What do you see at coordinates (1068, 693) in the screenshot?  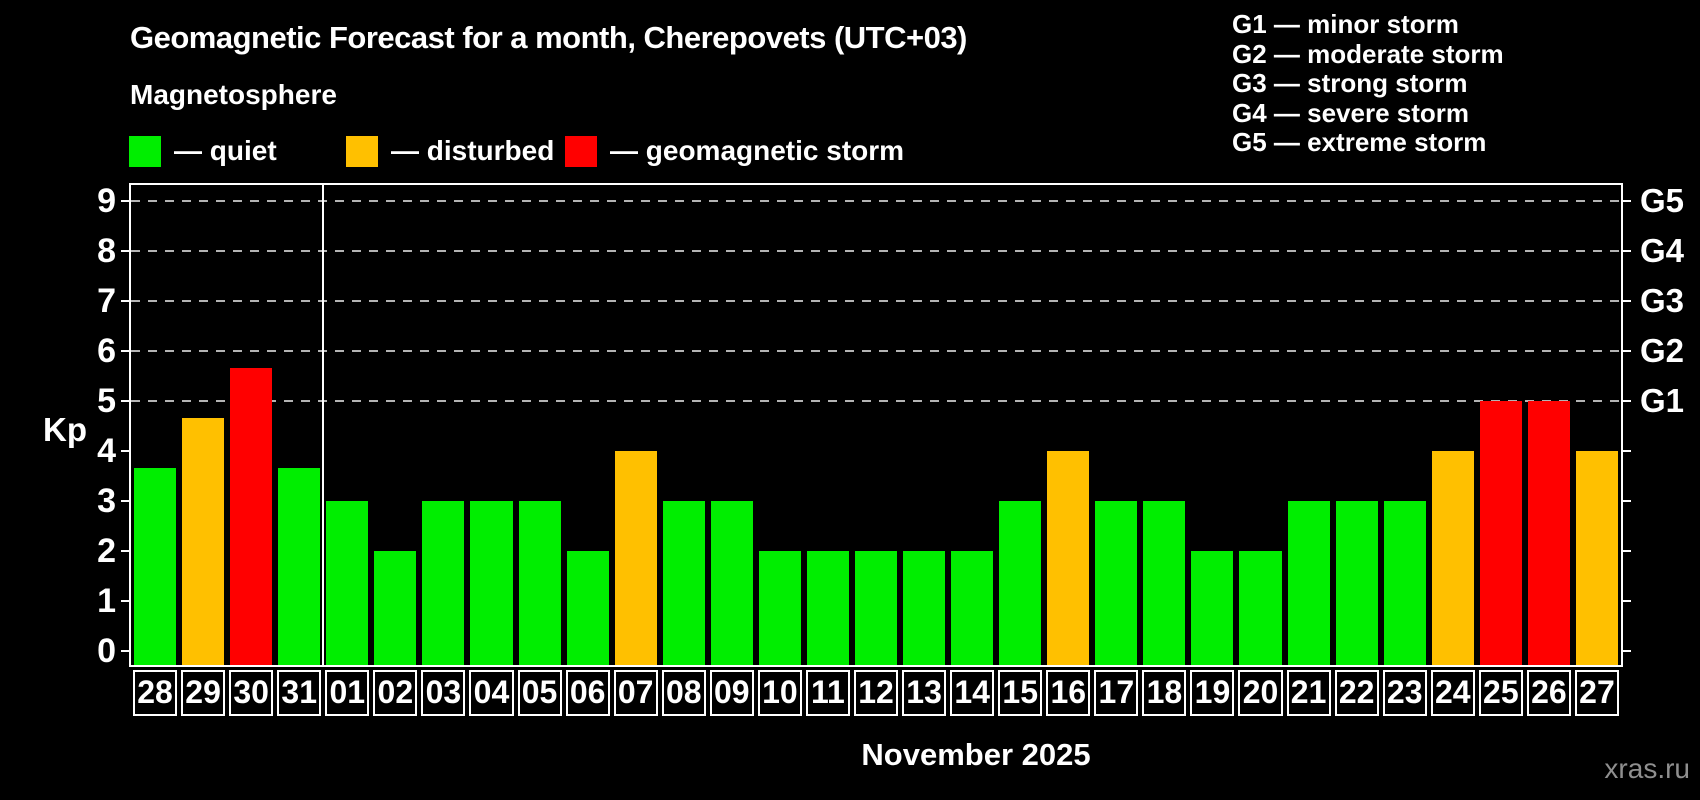 I see `date-cell-16: 16` at bounding box center [1068, 693].